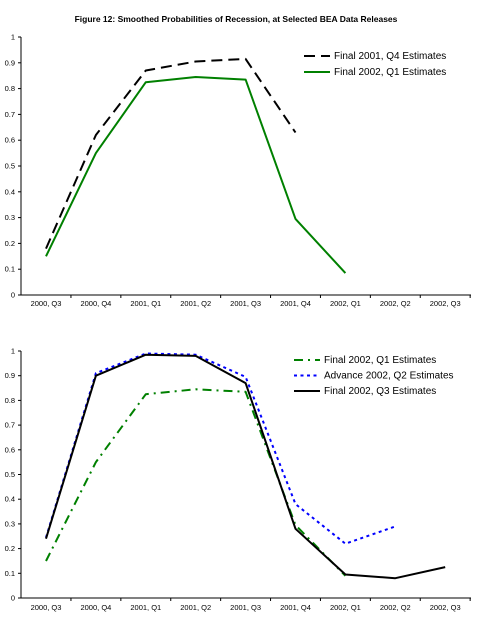 This screenshot has width=481, height=626. I want to click on legend-label: Final 2002, Q3 Estimates, so click(380, 391).